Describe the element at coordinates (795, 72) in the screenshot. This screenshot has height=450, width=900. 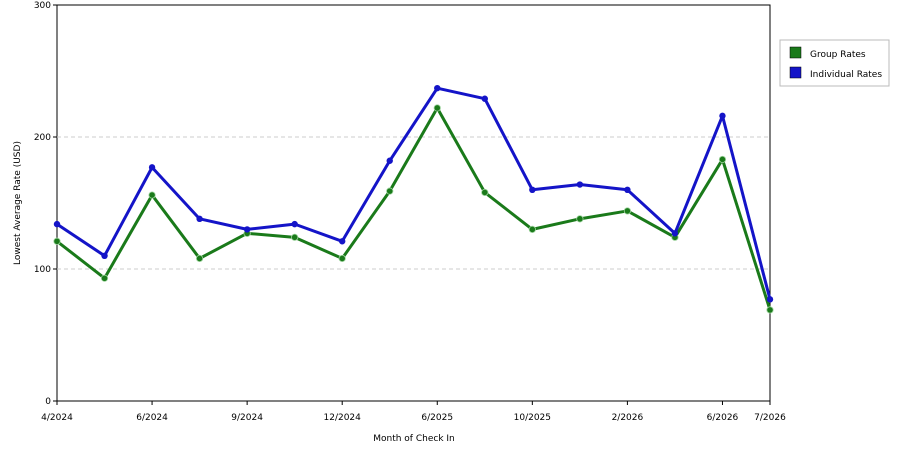
I see `legend-swatch-individual-rates` at that location.